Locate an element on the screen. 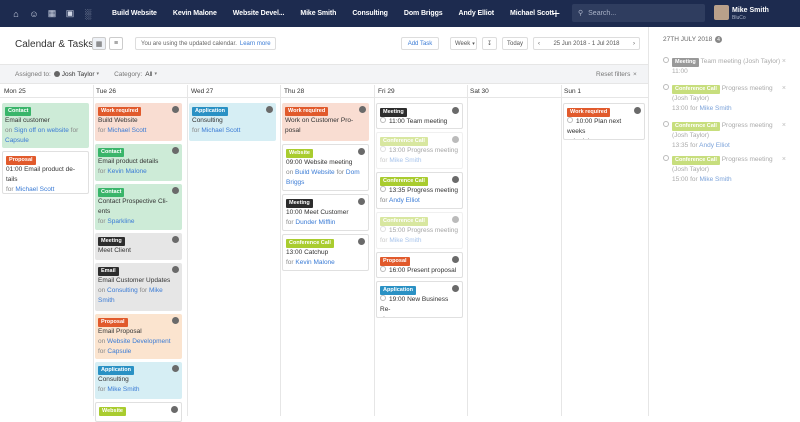 This screenshot has height=422, width=800. task-title: 19:00 New Business Re- is located at coordinates (414, 304).